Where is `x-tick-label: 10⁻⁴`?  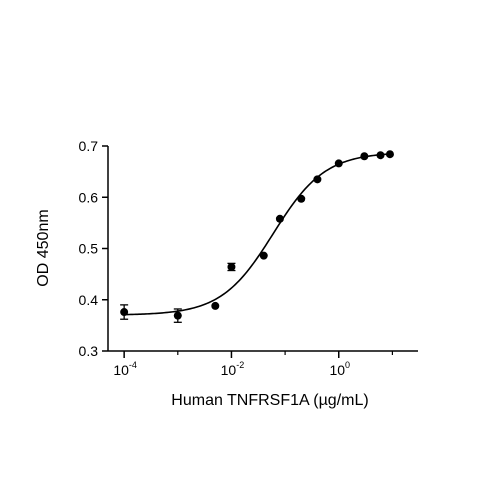 x-tick-label: 10⁻⁴ is located at coordinates (125, 369).